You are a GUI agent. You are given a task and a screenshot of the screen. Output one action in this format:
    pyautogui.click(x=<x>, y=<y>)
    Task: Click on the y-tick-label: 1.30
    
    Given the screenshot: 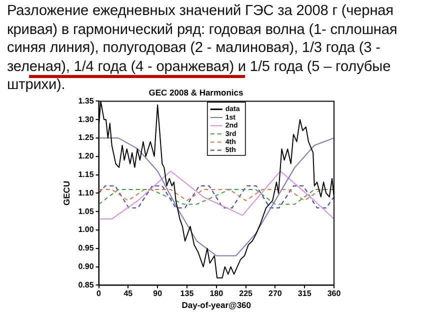 What is the action you would take?
    pyautogui.click(x=86, y=119)
    